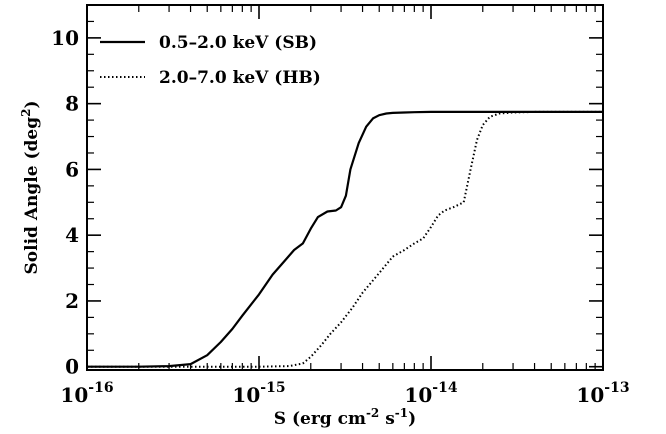  Describe the element at coordinates (72, 104) in the screenshot. I see `y-tick-label: 8` at that location.